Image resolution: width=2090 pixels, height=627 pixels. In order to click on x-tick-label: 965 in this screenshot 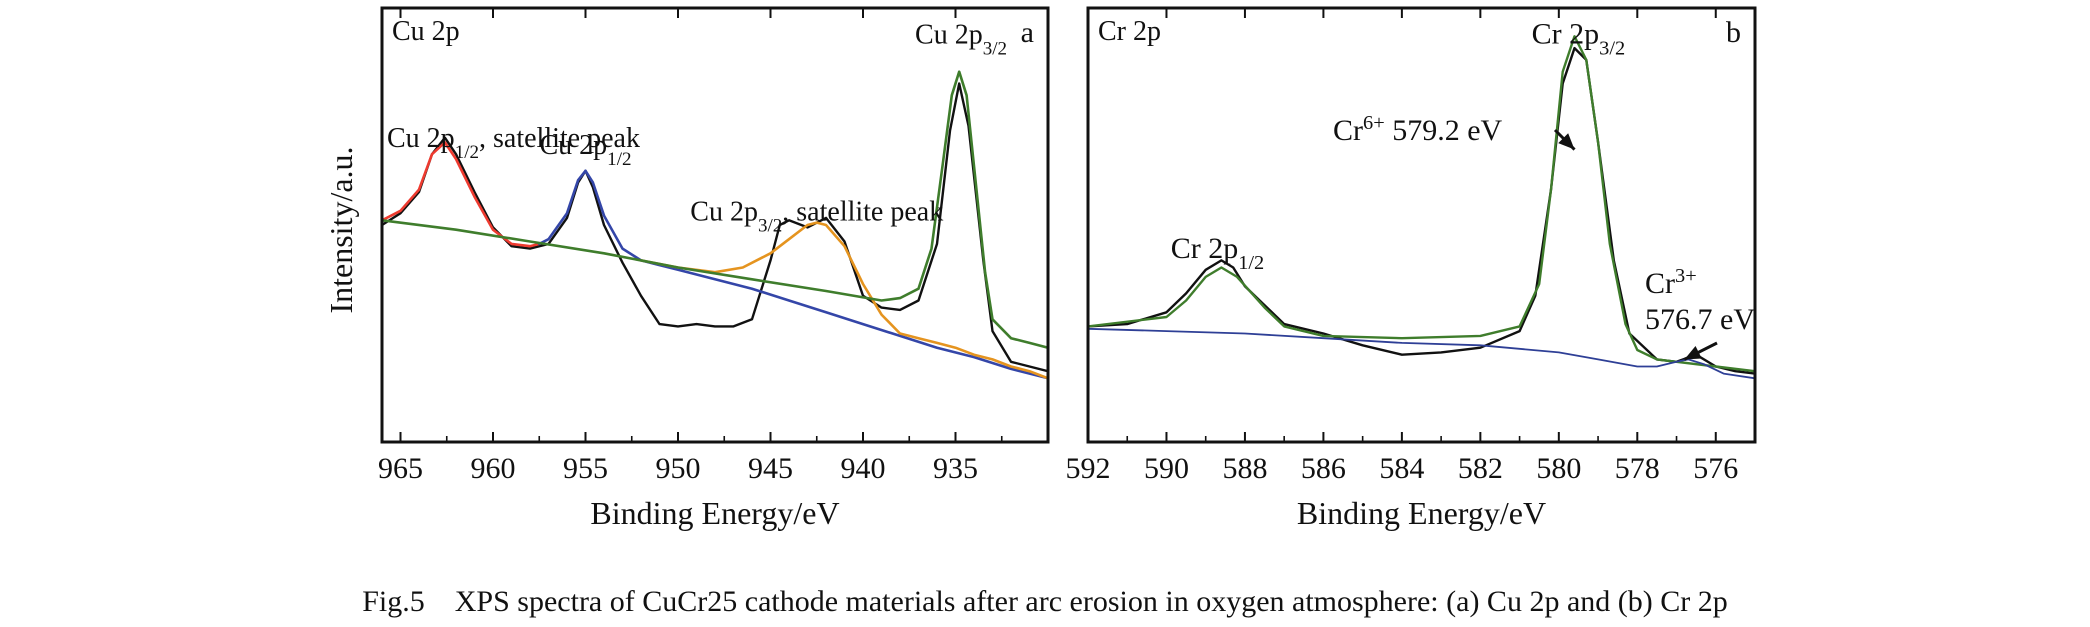, I will do `click(400, 468)`.